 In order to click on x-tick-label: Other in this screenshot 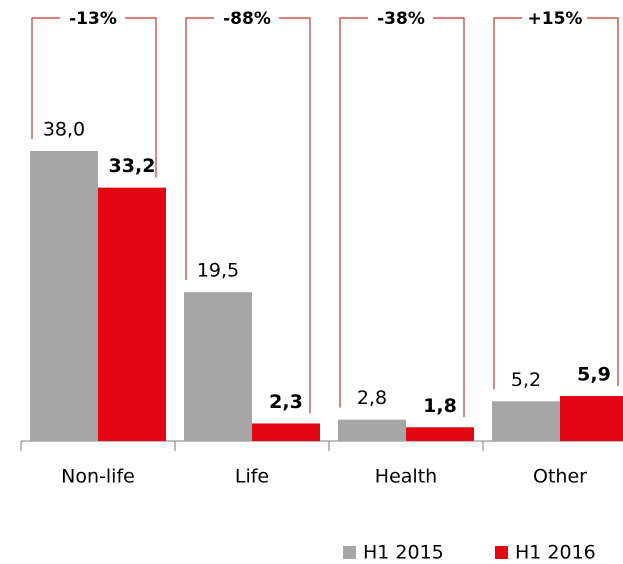, I will do `click(560, 477)`.